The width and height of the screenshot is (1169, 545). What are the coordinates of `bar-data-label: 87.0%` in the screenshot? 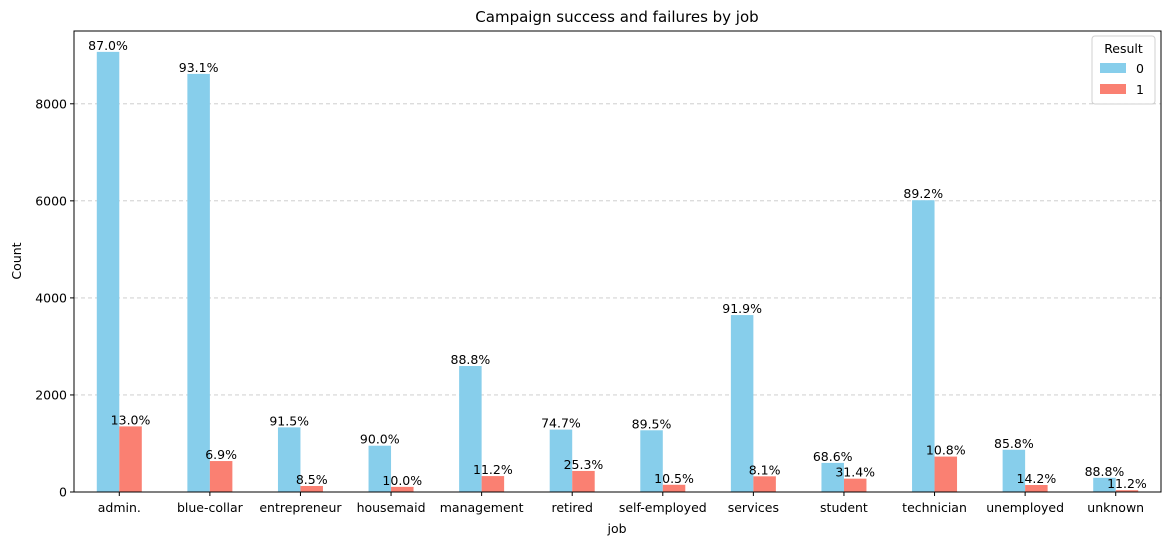 It's located at (108, 45).